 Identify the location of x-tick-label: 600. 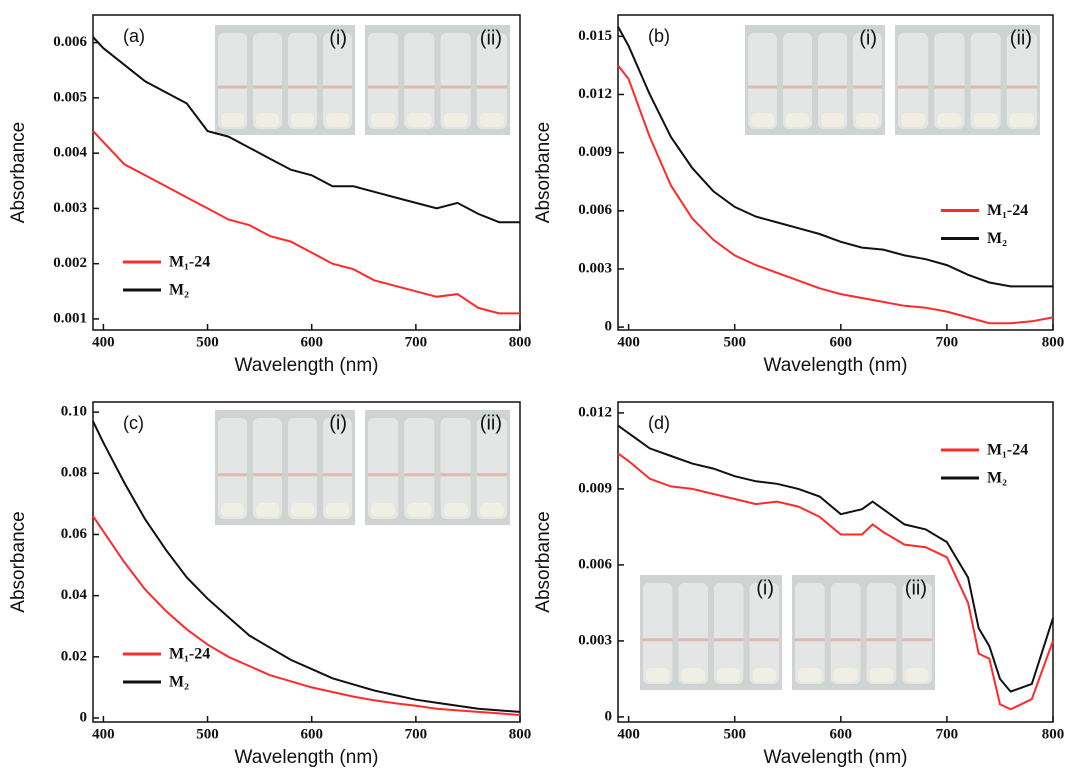
(311, 342).